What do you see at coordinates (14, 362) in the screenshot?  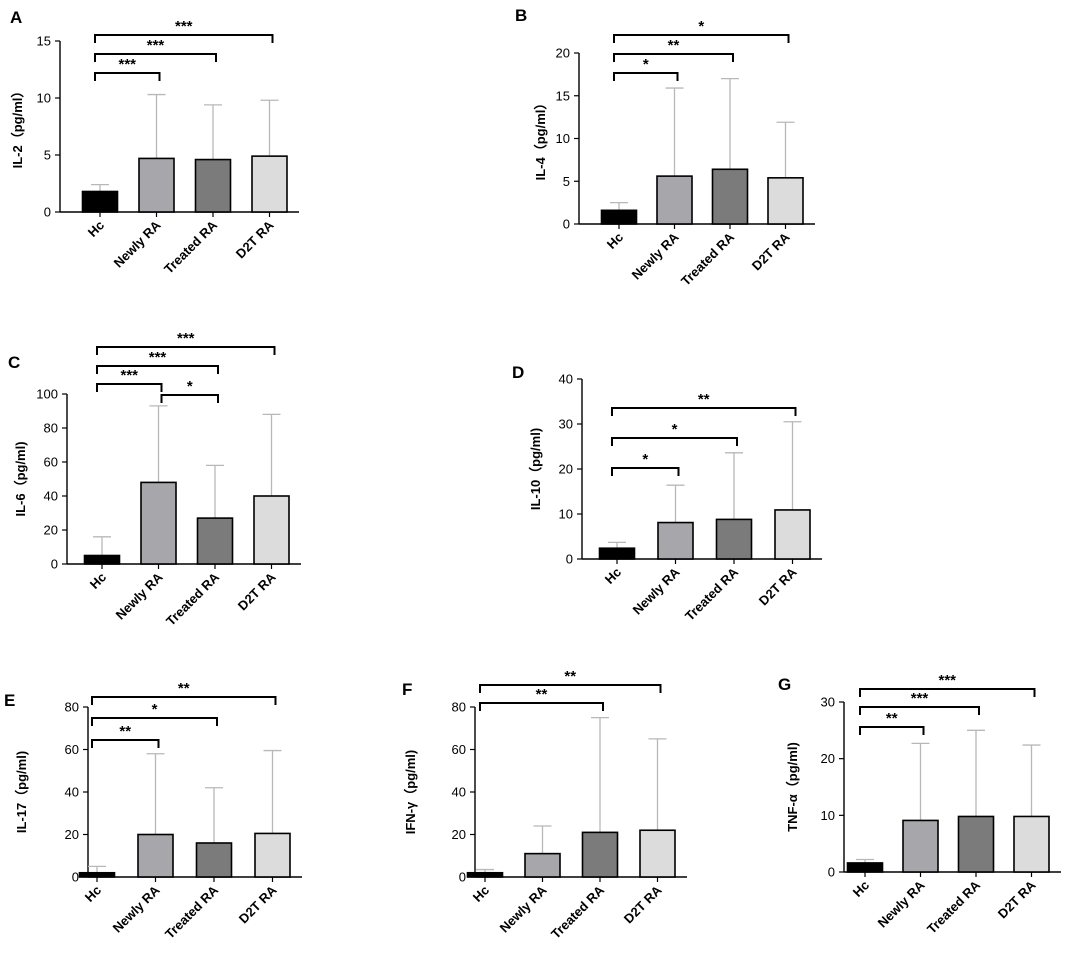 I see `panel-letter: C` at bounding box center [14, 362].